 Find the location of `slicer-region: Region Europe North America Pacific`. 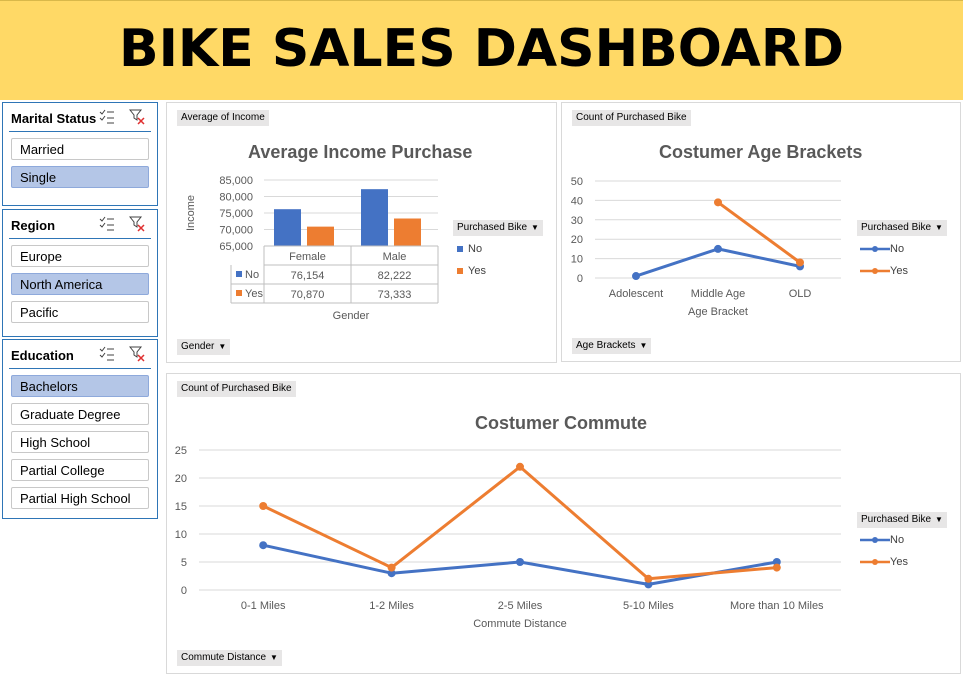

slicer-region: Region Europe North America Pacific is located at coordinates (80, 273).